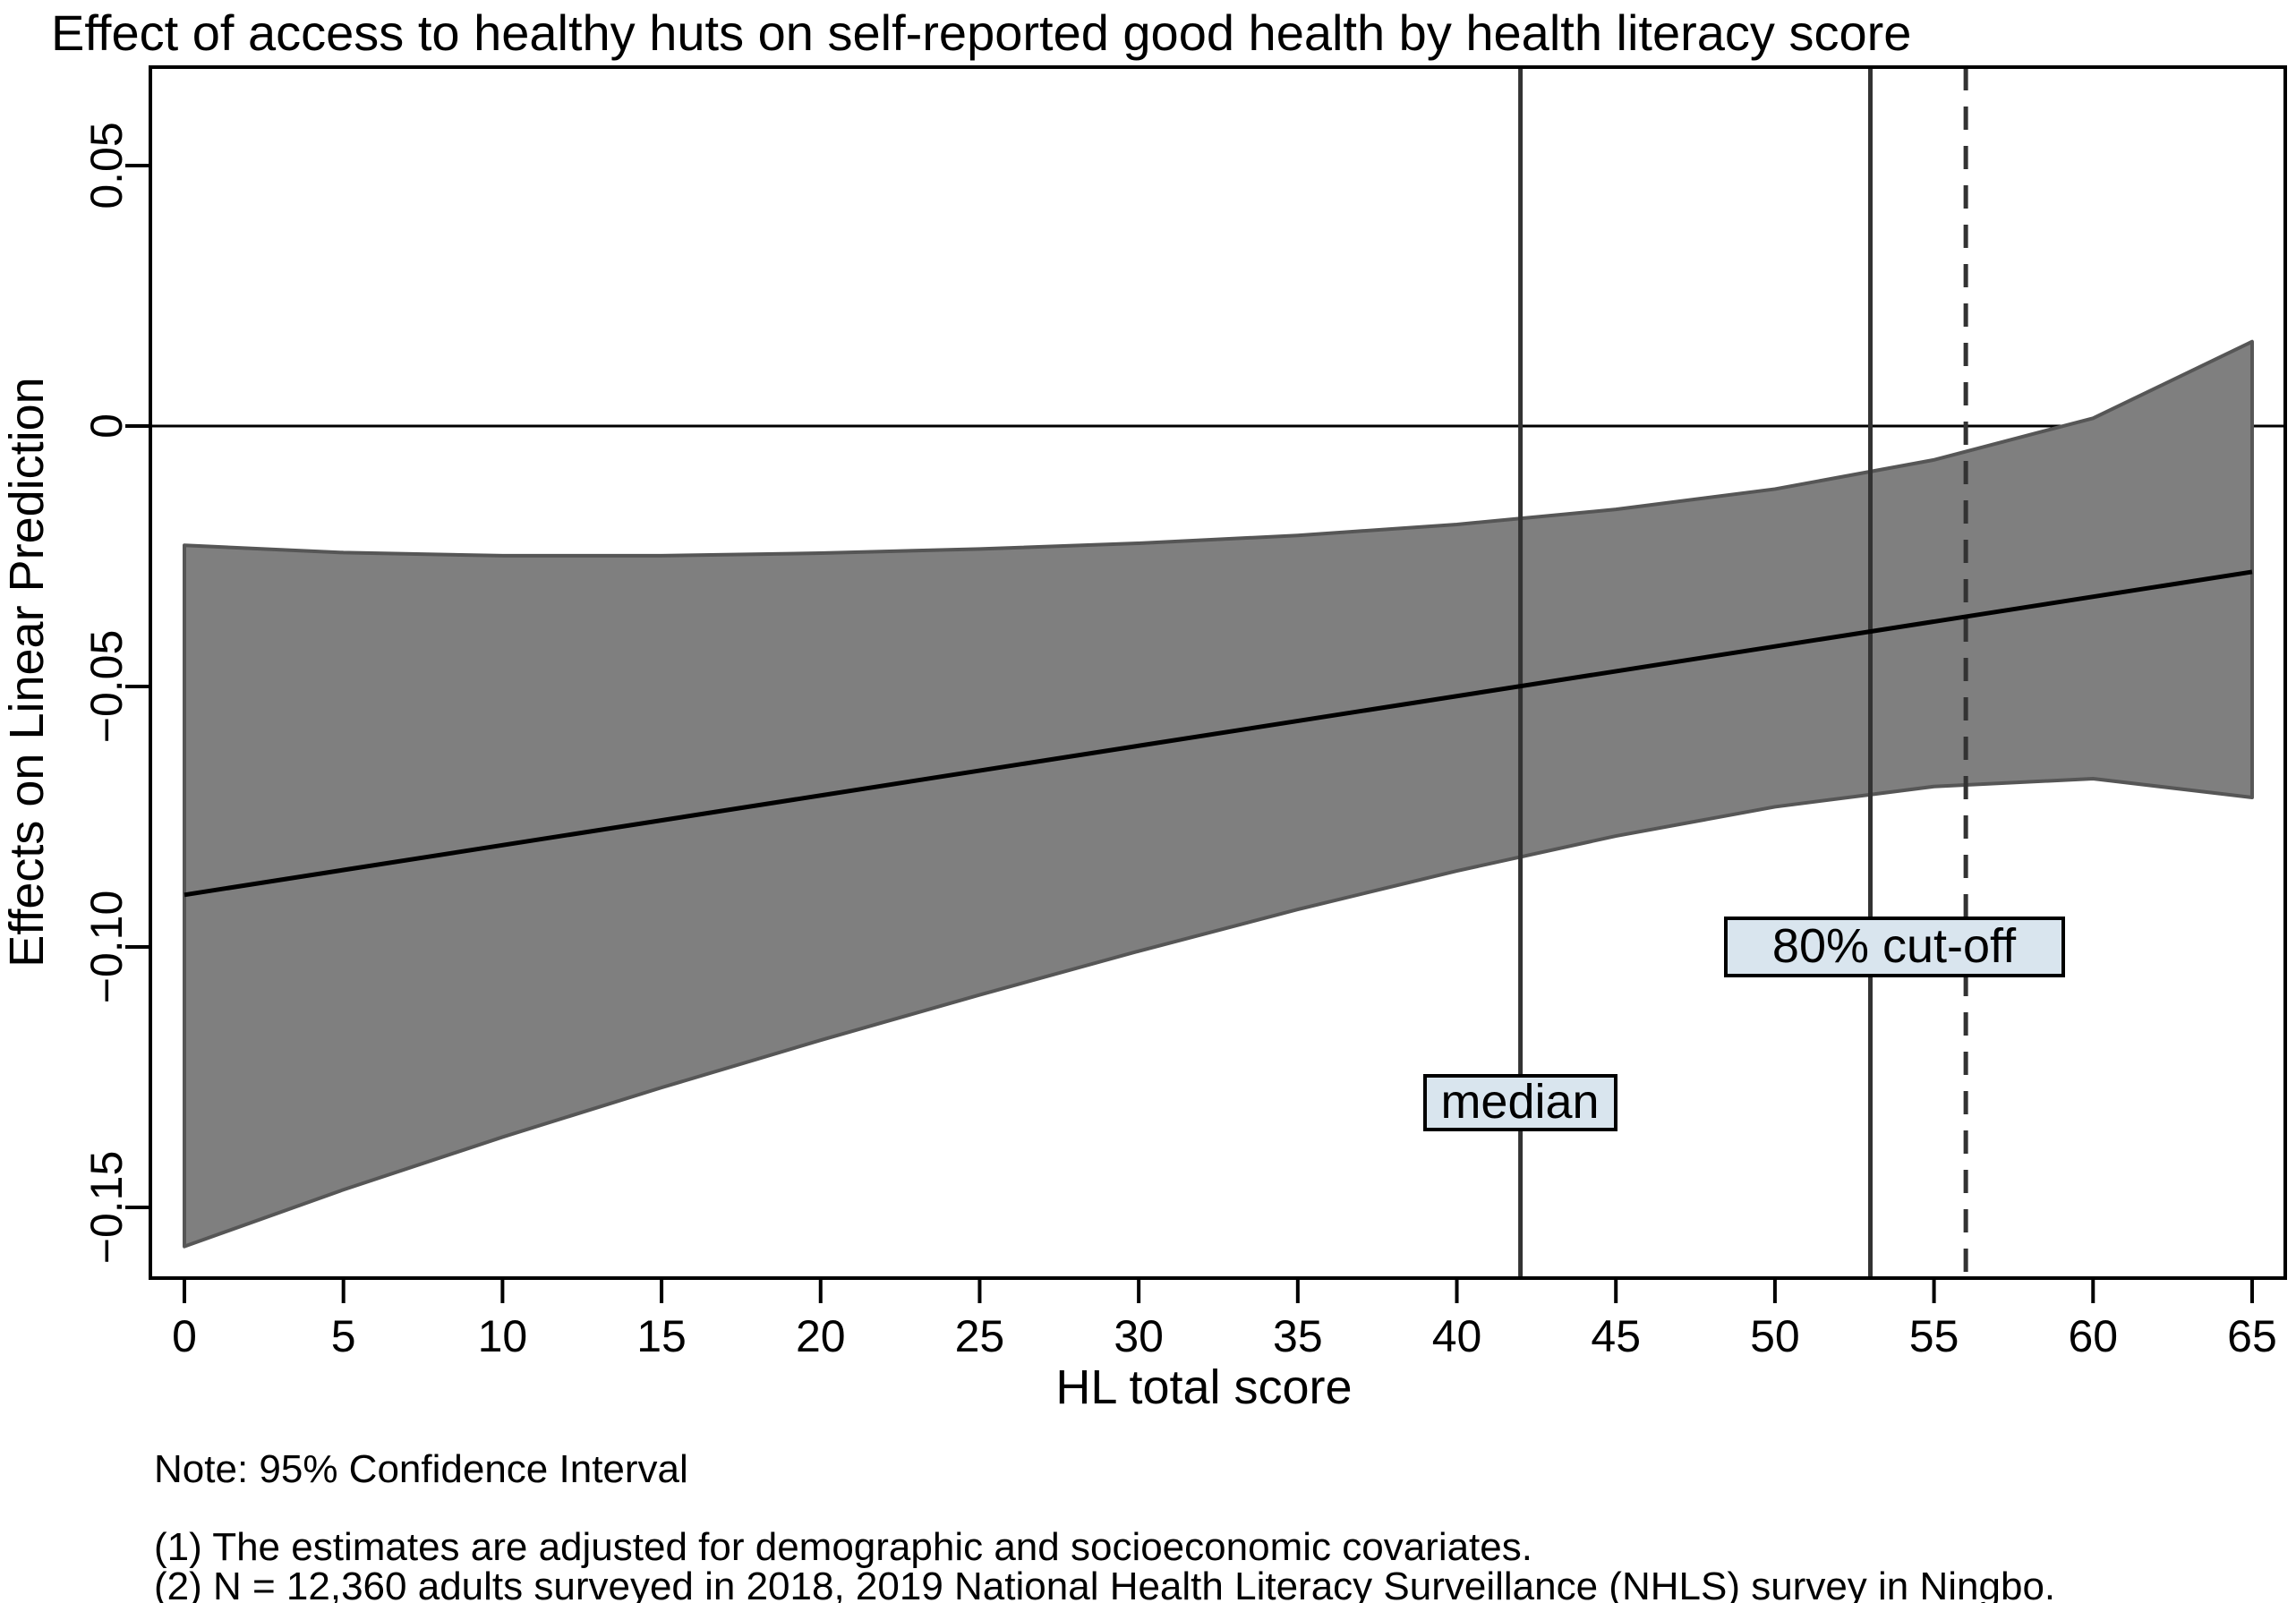  I want to click on y-tick-label: −0.05, so click(106, 687).